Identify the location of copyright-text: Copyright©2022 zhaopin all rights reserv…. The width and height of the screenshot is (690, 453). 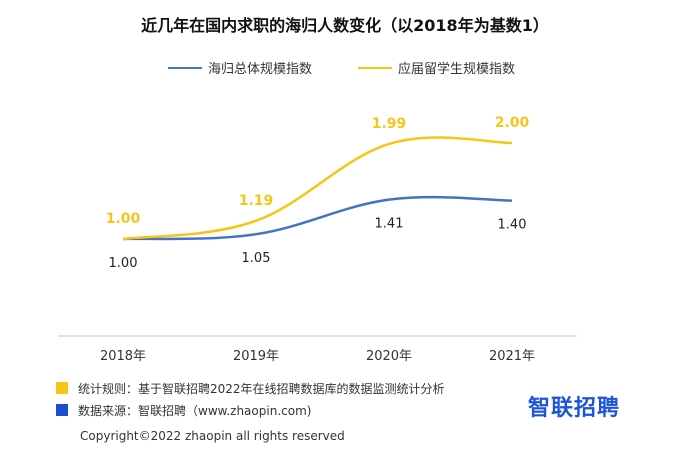
(212, 436).